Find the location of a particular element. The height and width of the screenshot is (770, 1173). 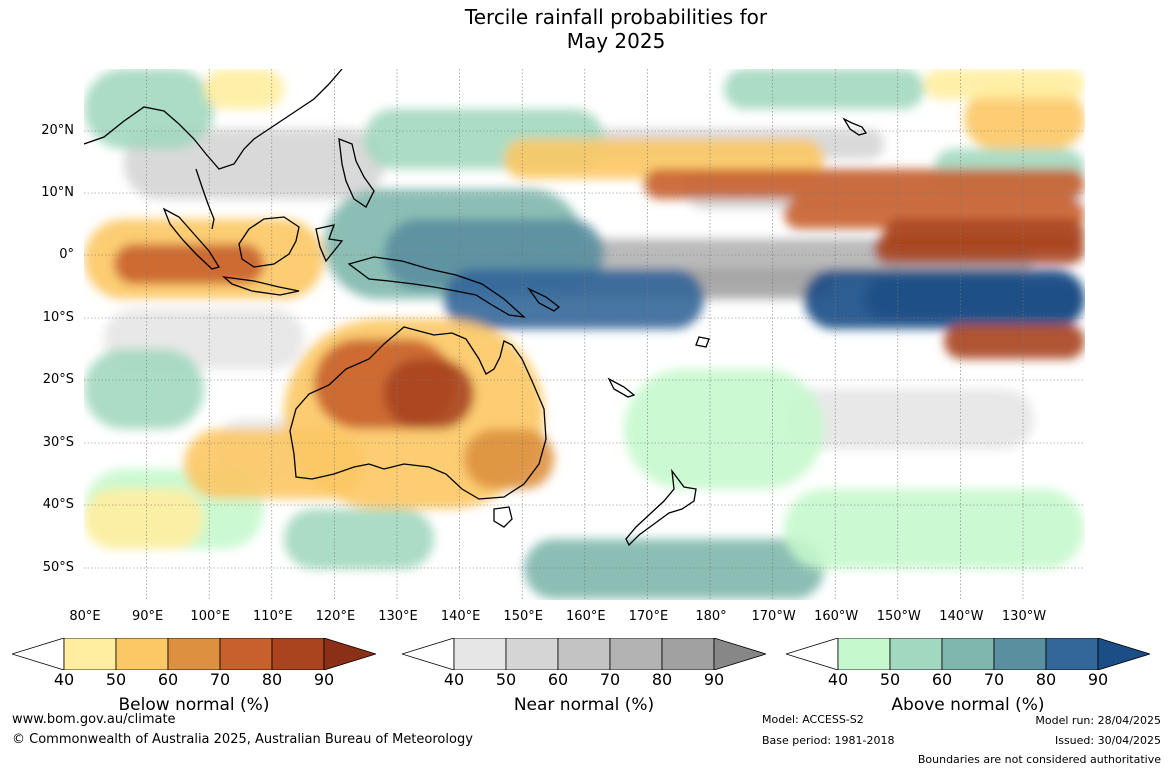

lat-label: 30°S is located at coordinates (58, 442).